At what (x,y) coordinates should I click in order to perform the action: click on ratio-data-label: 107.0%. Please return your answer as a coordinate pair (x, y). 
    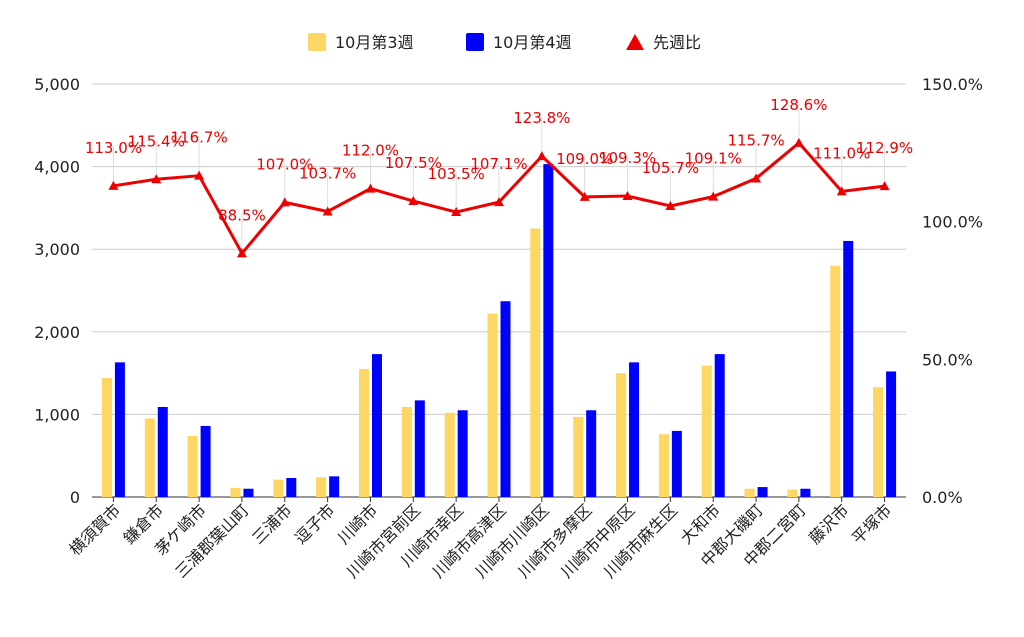
    Looking at the image, I should click on (284, 164).